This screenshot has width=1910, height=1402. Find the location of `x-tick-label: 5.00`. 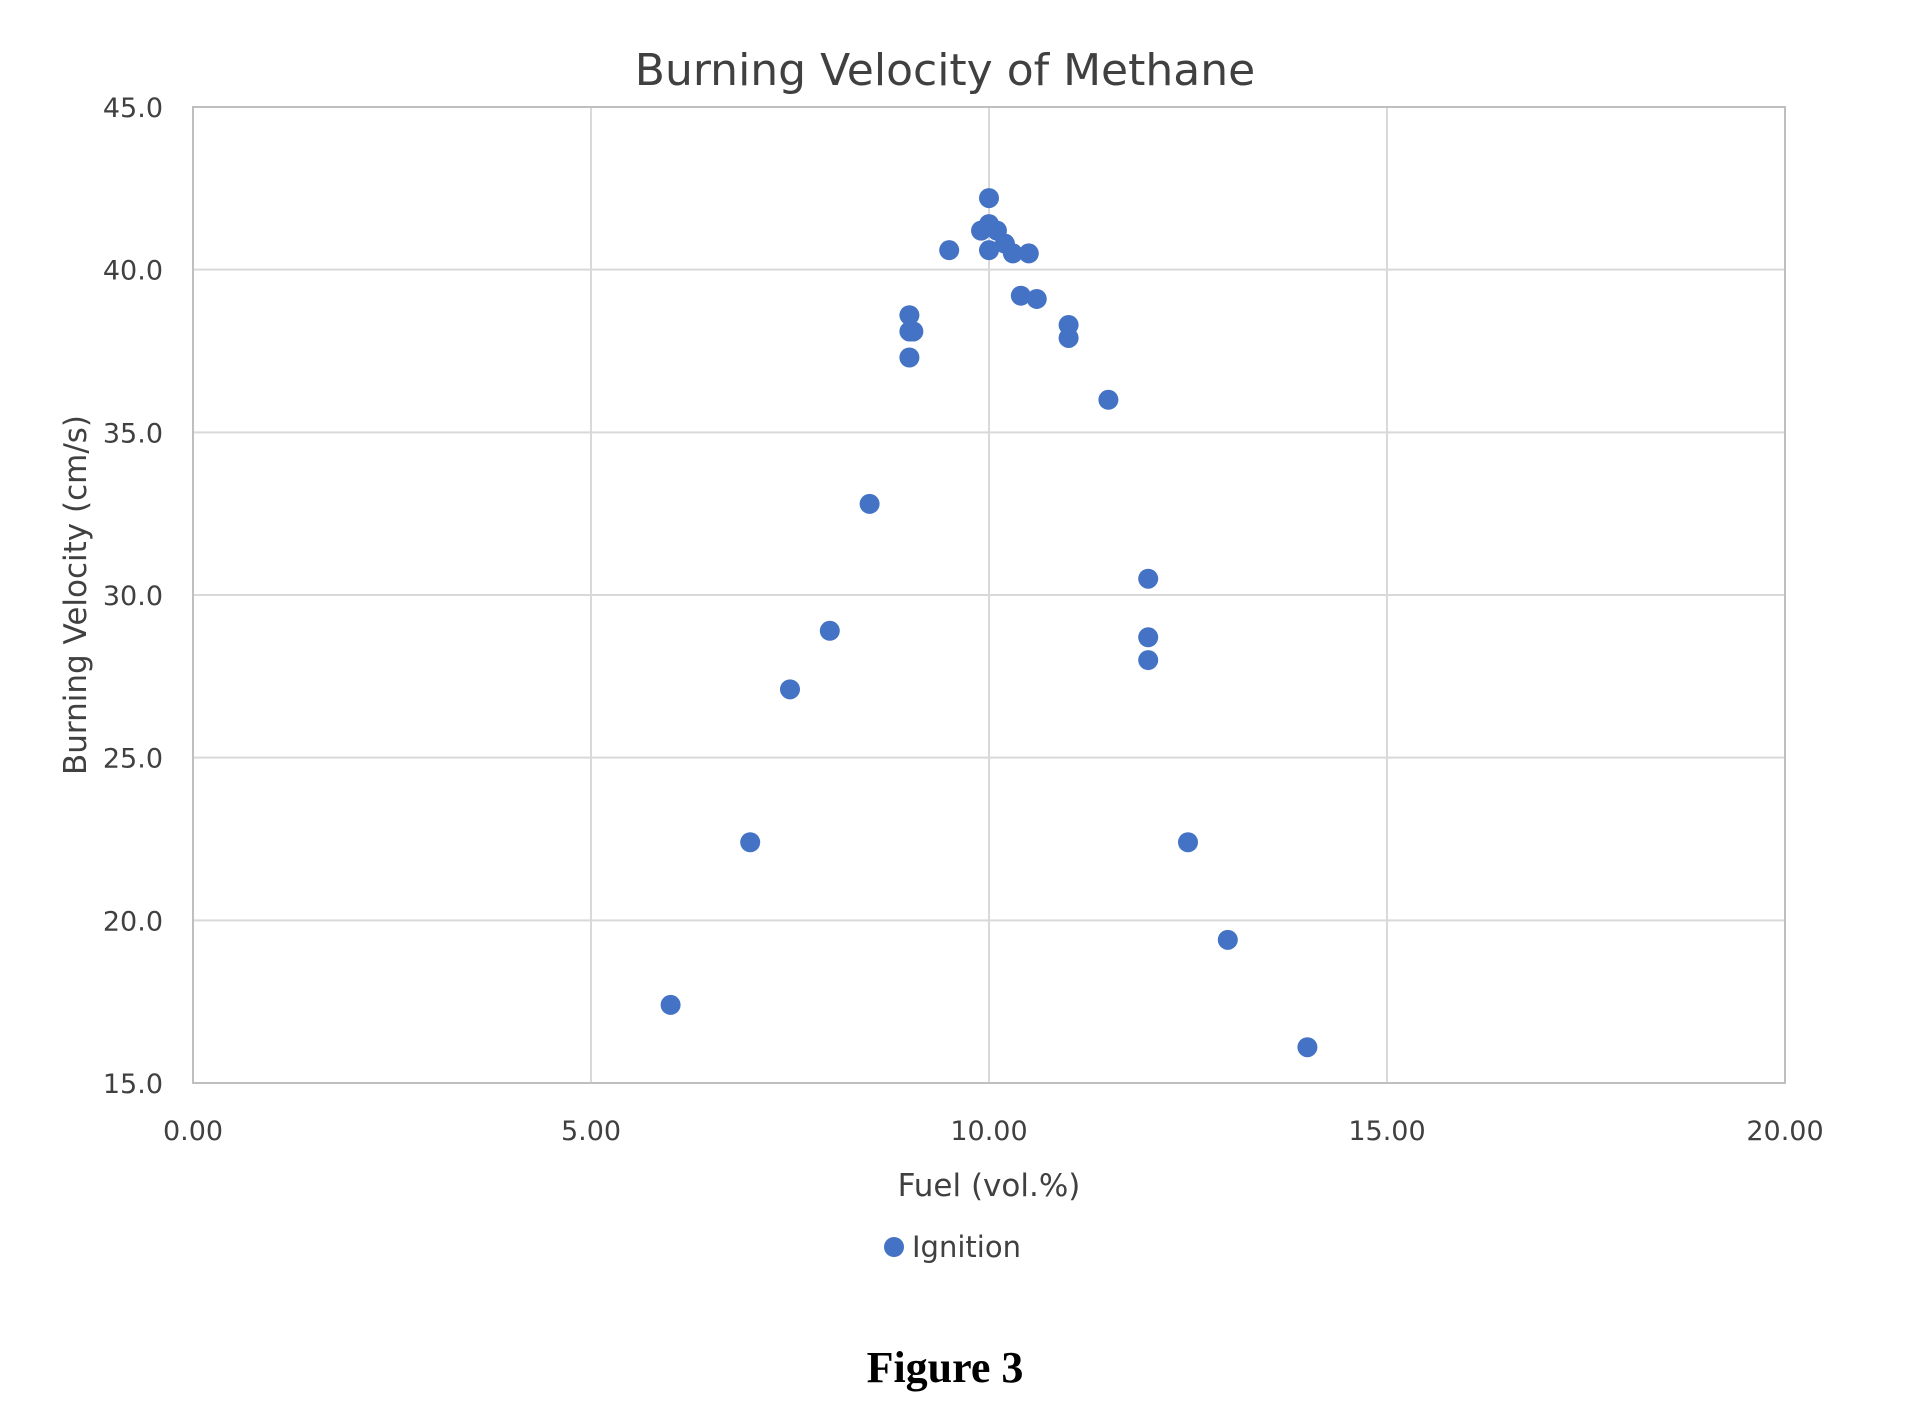

x-tick-label: 5.00 is located at coordinates (591, 1131).